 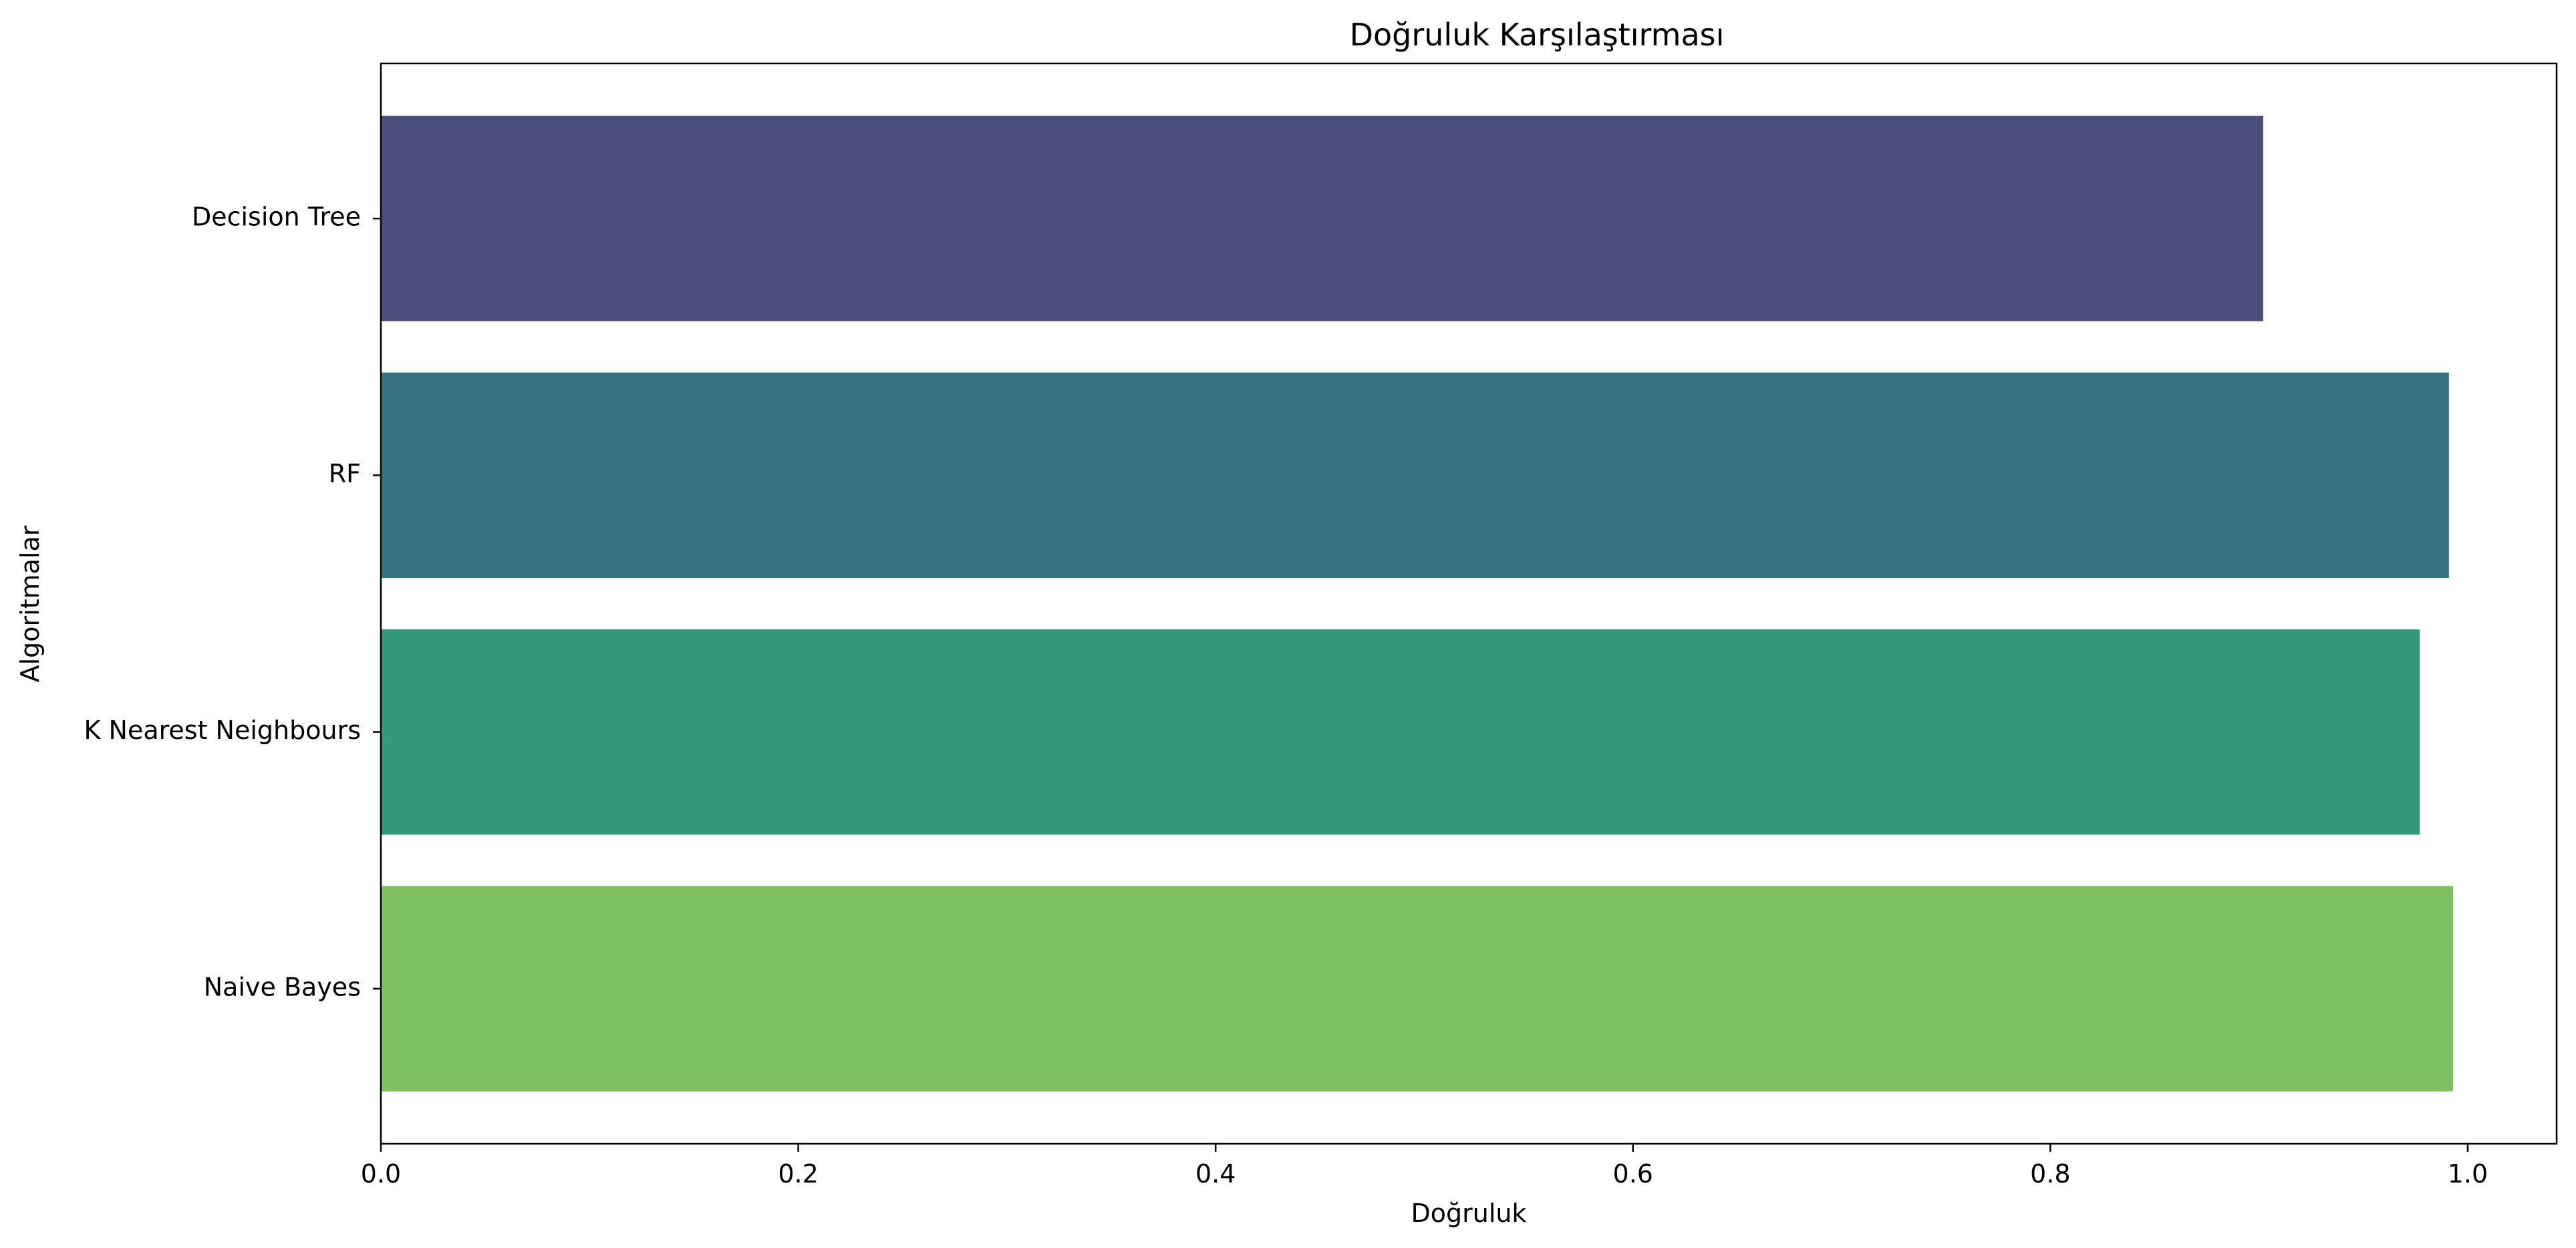 I want to click on x-axis-title: Doğruluk, so click(x=1469, y=1213).